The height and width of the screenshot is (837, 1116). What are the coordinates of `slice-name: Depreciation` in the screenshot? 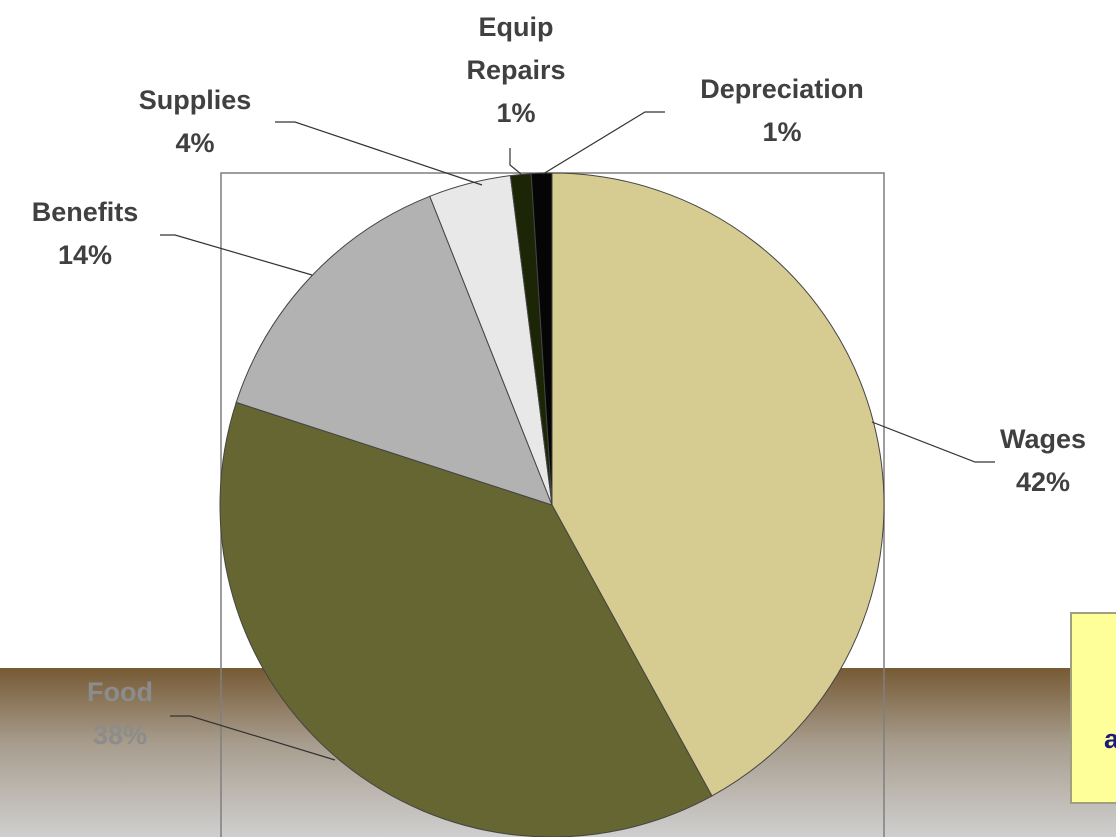 It's located at (782, 89).